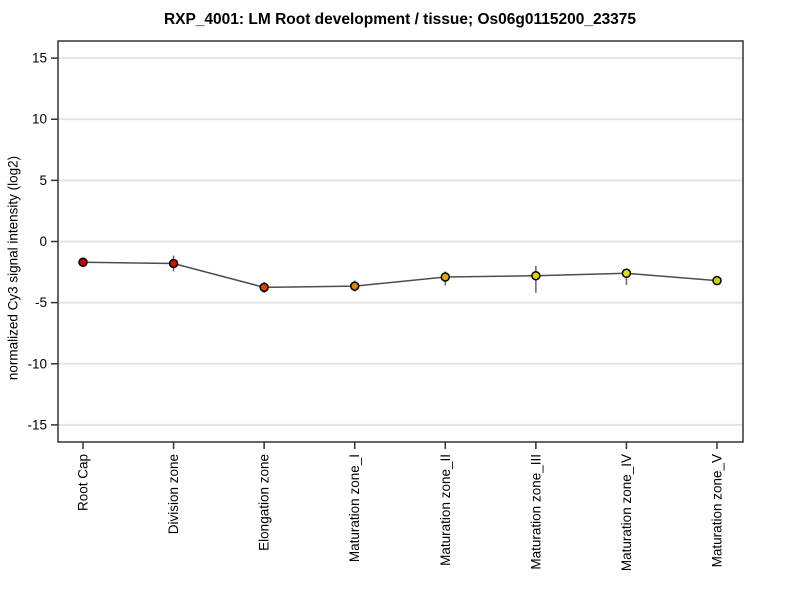 The width and height of the screenshot is (800, 600). What do you see at coordinates (37, 363) in the screenshot?
I see `y-tick-label: -10` at bounding box center [37, 363].